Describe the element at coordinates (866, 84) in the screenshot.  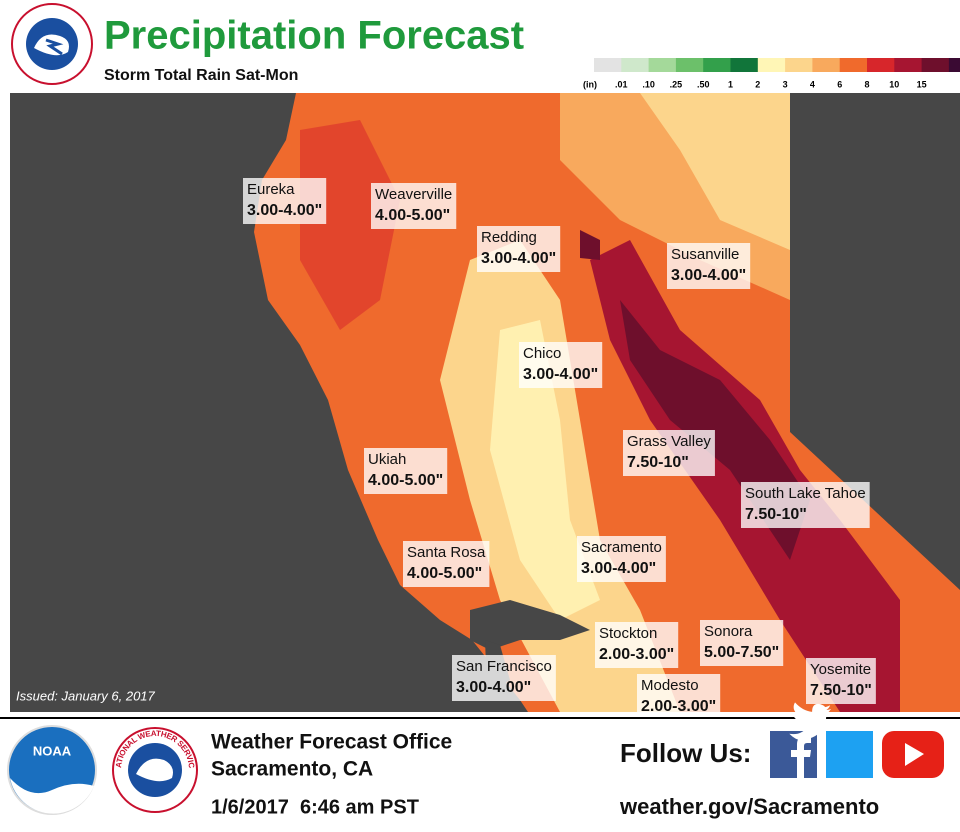
I see `legend-label: 8` at that location.